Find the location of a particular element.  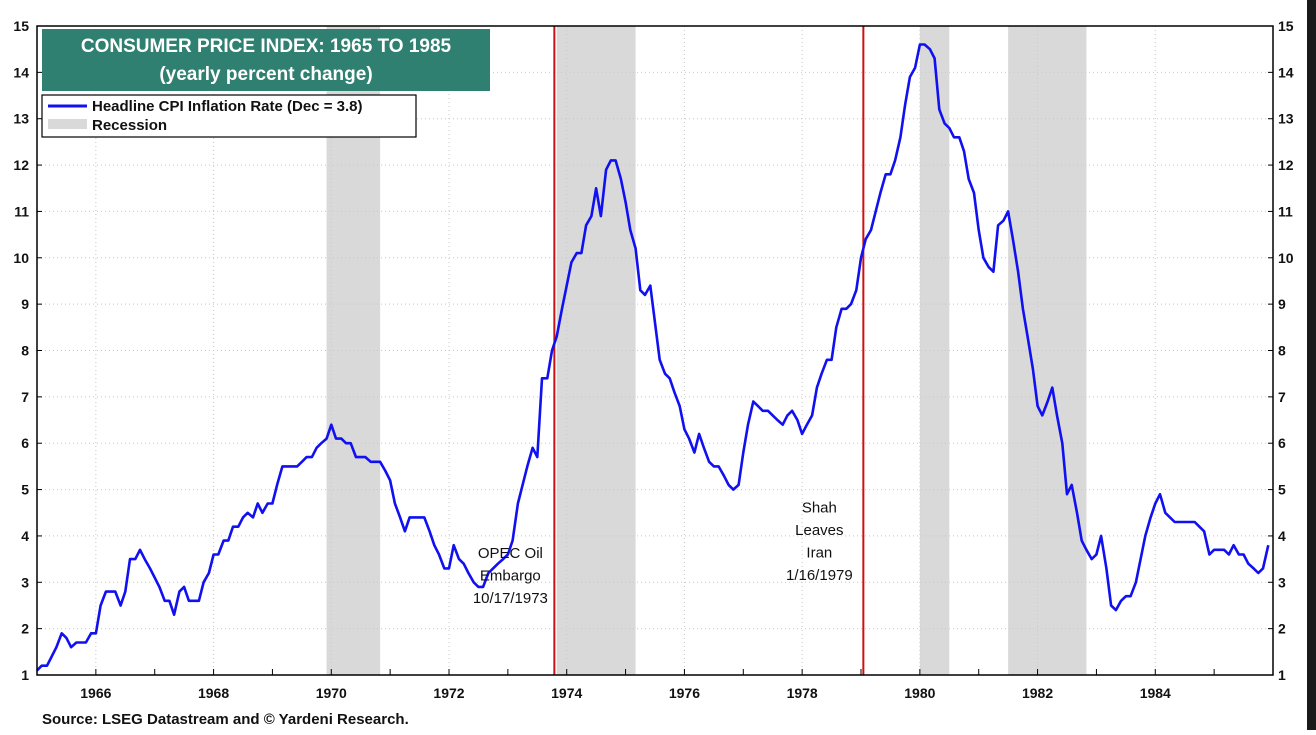

x-tick-label: 1968 is located at coordinates (213, 693).